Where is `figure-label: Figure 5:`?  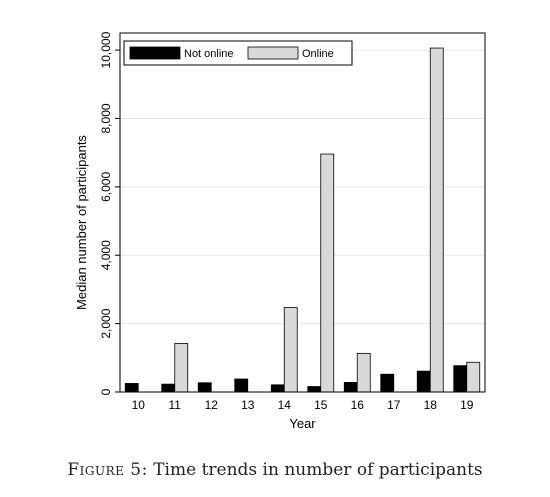 figure-label: Figure 5: is located at coordinates (107, 470).